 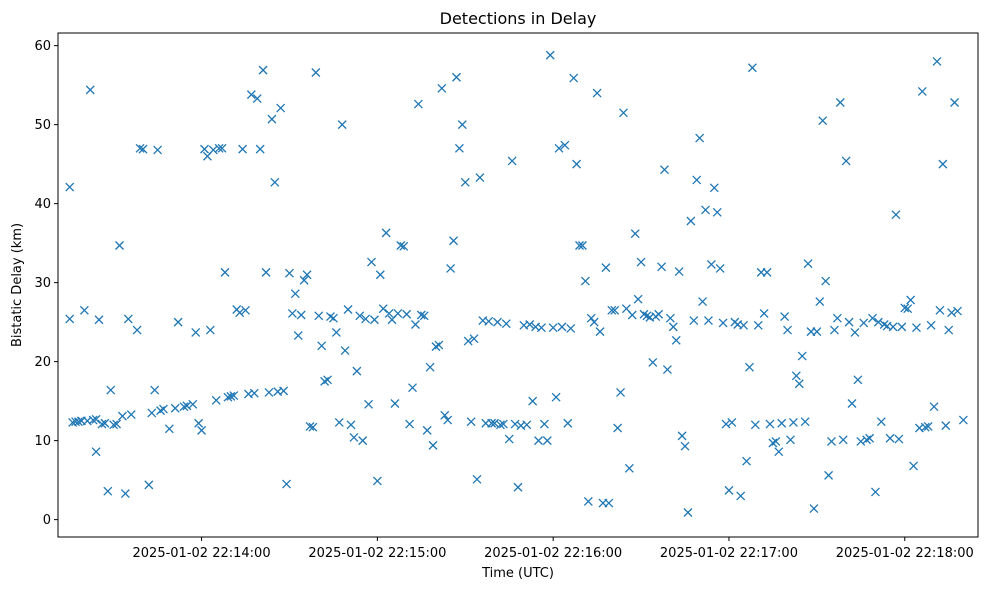 What do you see at coordinates (517, 573) in the screenshot?
I see `x-axis-label: Time (UTC)` at bounding box center [517, 573].